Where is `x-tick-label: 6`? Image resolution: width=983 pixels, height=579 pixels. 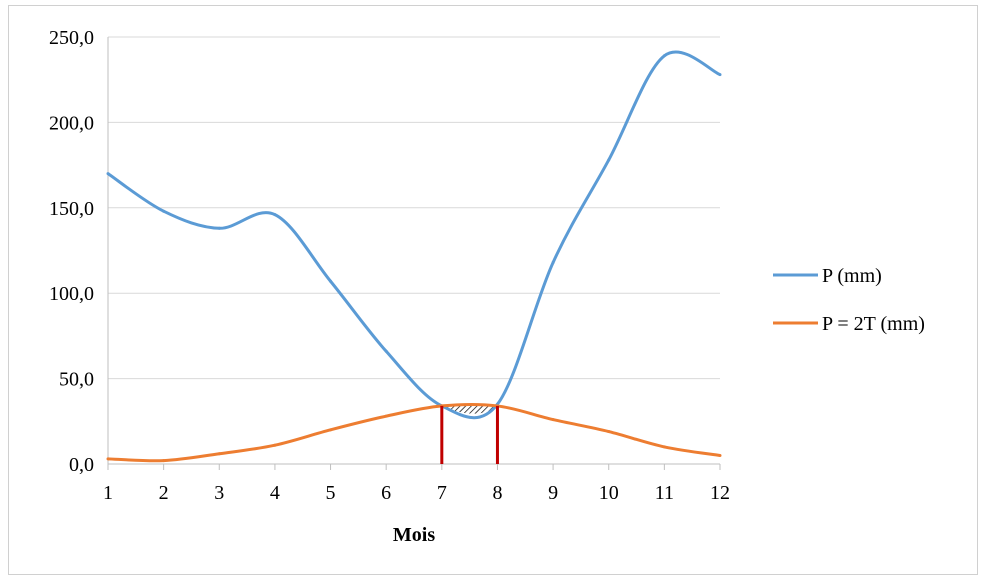
x-tick-label: 6 is located at coordinates (386, 493).